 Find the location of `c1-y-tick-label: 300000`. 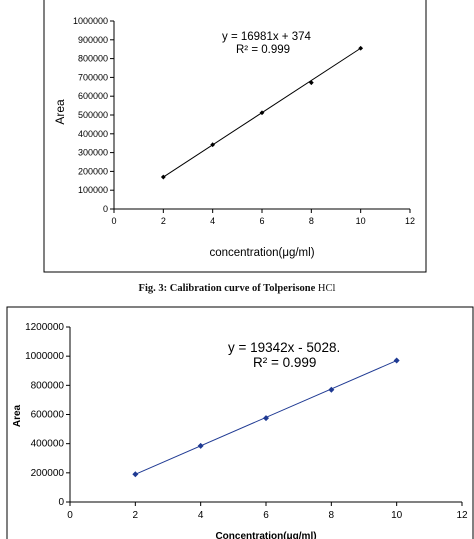

c1-y-tick-label: 300000 is located at coordinates (93, 153).